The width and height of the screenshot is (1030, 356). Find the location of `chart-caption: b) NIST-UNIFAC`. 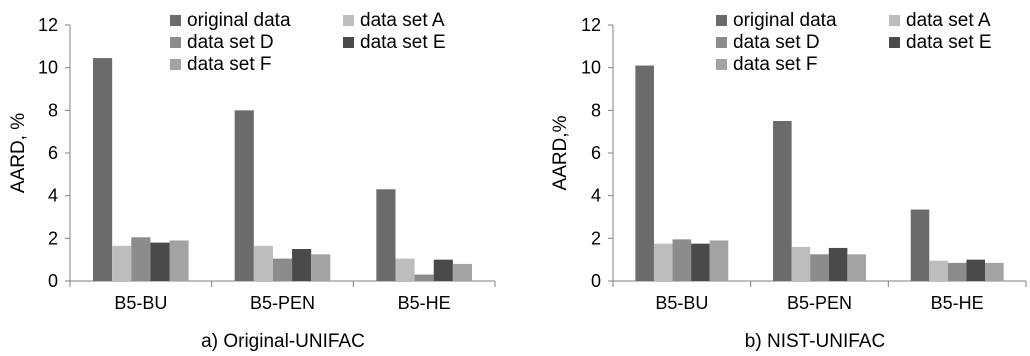

chart-caption: b) NIST-UNIFAC is located at coordinates (815, 341).